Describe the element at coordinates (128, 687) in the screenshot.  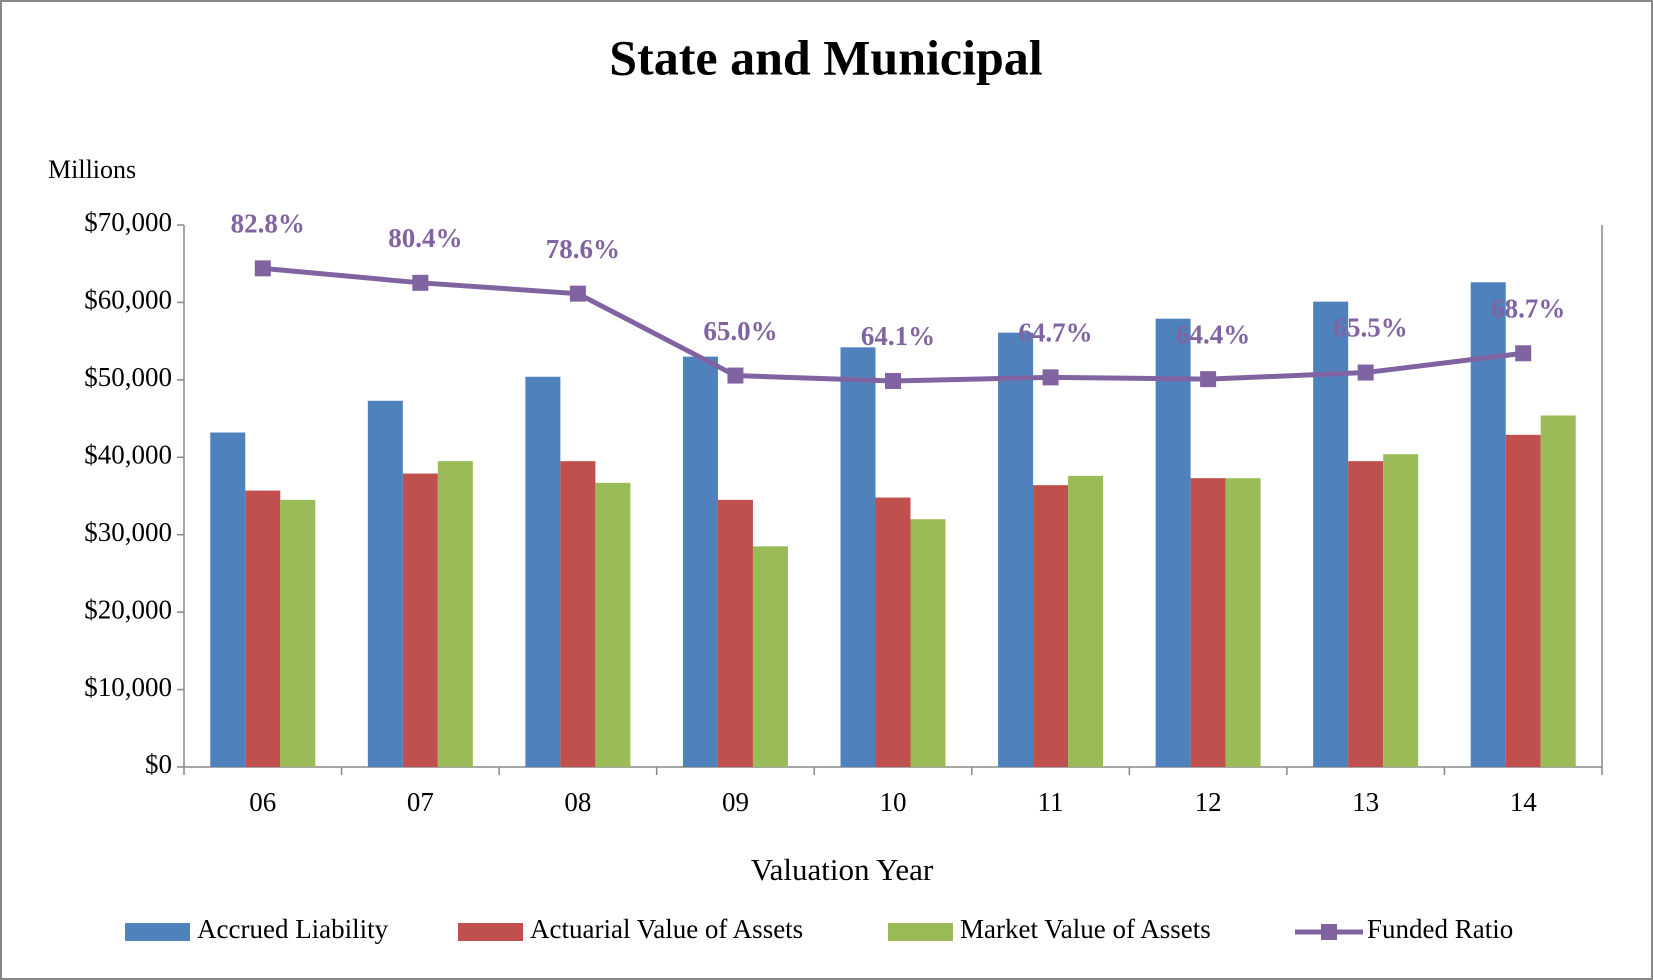
I see `y-tick-label: $10,000` at that location.